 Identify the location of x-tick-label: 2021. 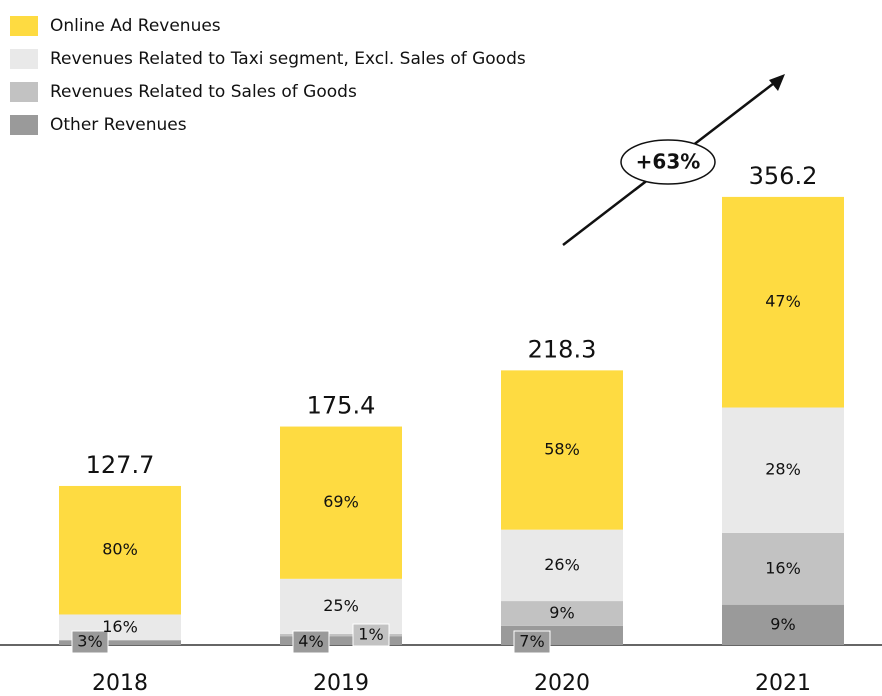
(783, 683).